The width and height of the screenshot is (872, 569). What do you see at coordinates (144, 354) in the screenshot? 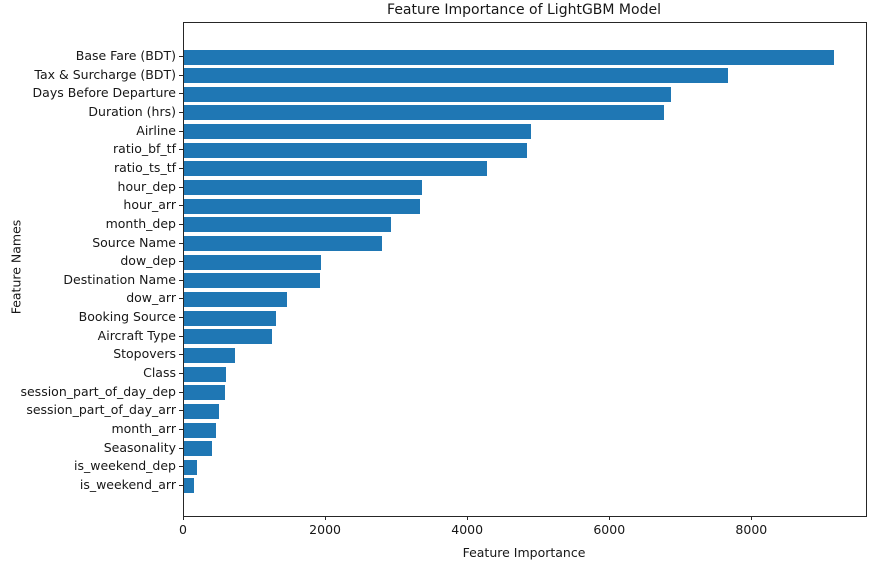
I see `y-tick-label: Stopovers` at bounding box center [144, 354].